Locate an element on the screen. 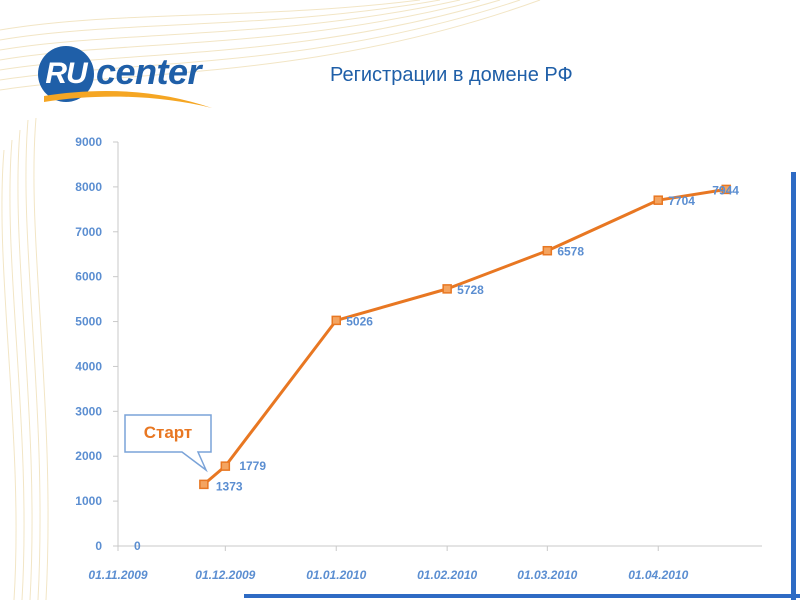 The height and width of the screenshot is (600, 800). ru-center-logo: RU center is located at coordinates (128, 77).